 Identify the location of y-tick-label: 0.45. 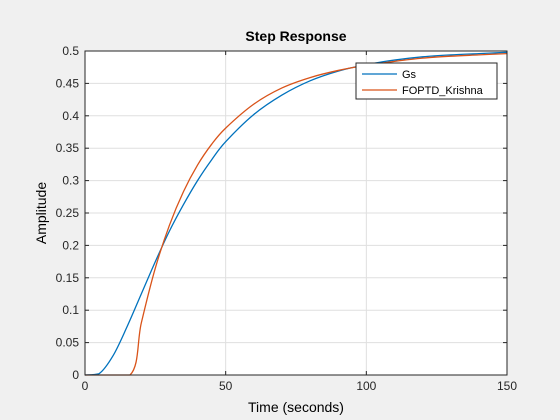
(68, 83).